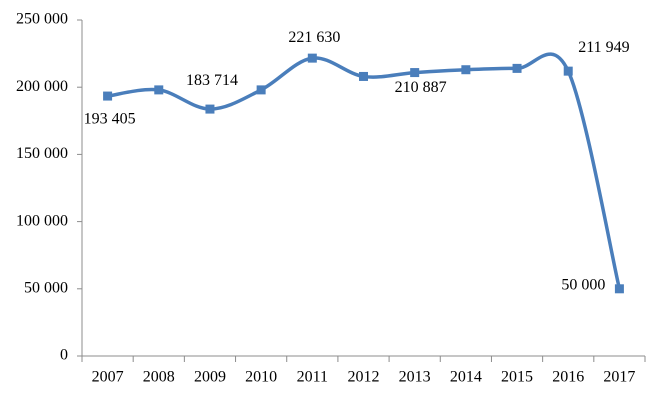 The width and height of the screenshot is (662, 400). What do you see at coordinates (110, 119) in the screenshot?
I see `data-label: 193 405` at bounding box center [110, 119].